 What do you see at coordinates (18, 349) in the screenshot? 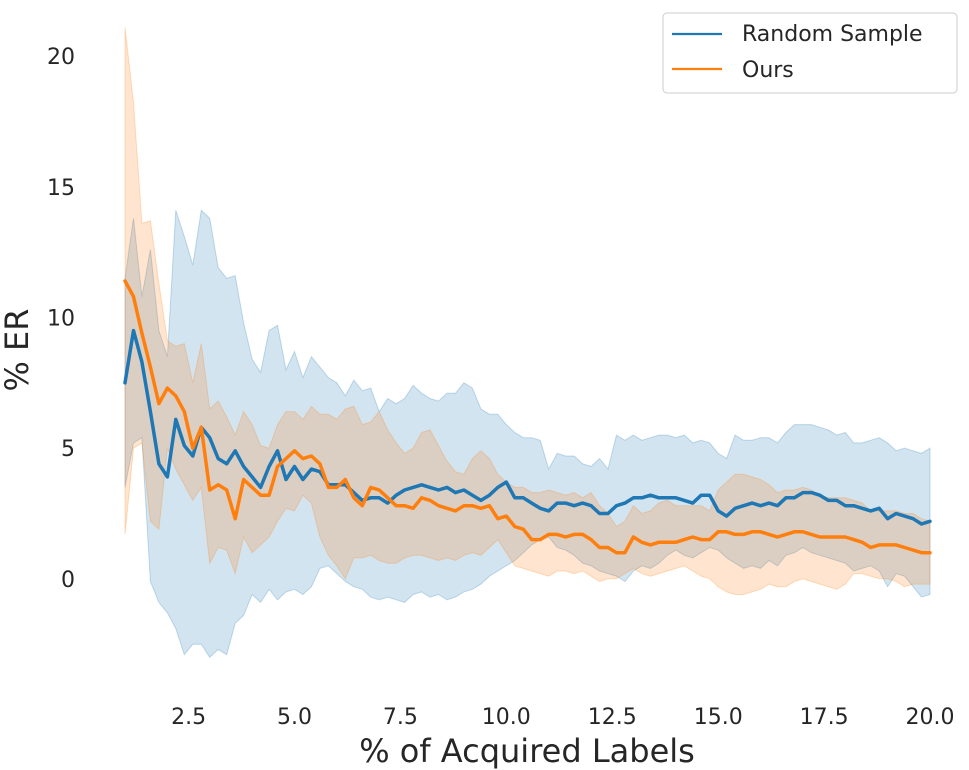
I see `y-axis-label: % ER` at bounding box center [18, 349].